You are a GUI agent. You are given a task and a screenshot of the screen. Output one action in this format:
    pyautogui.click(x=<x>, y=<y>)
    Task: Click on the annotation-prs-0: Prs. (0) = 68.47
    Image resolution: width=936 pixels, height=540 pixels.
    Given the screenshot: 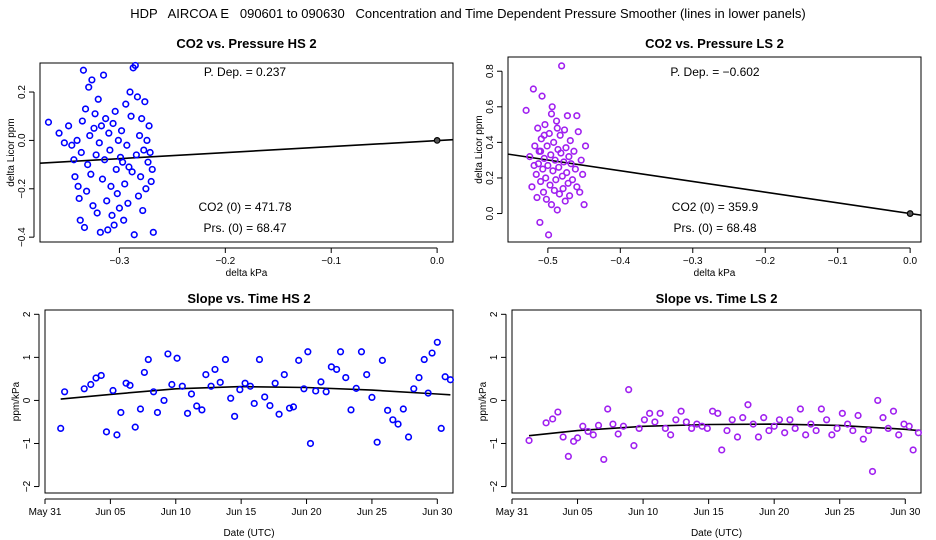 What is the action you would take?
    pyautogui.click(x=244, y=228)
    